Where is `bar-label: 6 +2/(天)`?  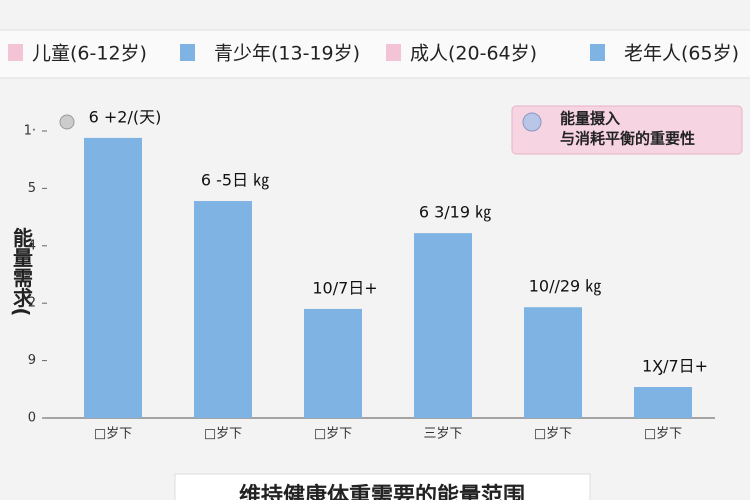 bar-label: 6 +2/(天) is located at coordinates (125, 116).